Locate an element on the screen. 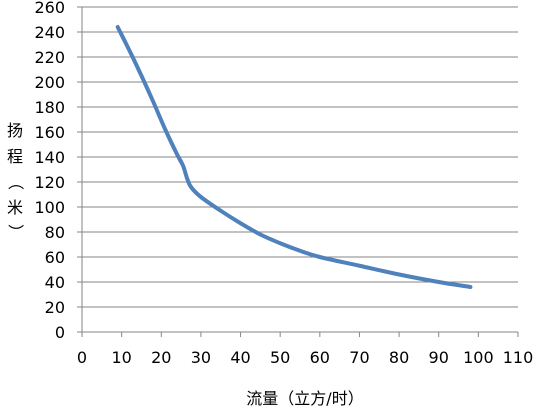 This screenshot has width=535, height=406. y-tick-label-140: 140 is located at coordinates (49, 157).